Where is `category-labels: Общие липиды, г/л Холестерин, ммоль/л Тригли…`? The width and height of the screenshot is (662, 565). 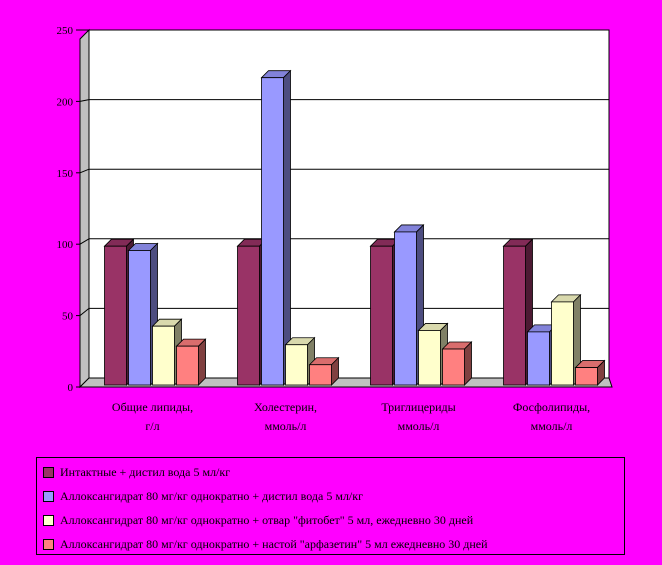
category-labels: Общие липиды, г/л Холестерин, ммоль/л Тригли… is located at coordinates (351, 416).